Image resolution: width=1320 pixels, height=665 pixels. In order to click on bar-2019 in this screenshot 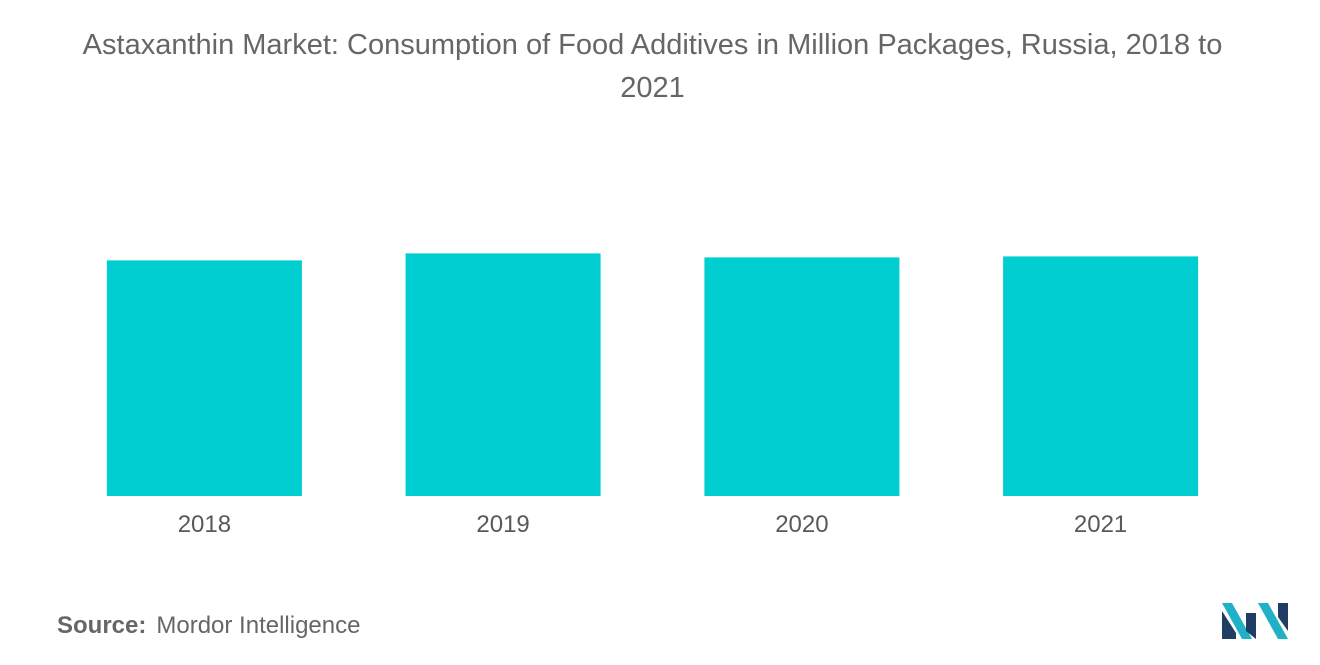, I will do `click(503, 374)`.